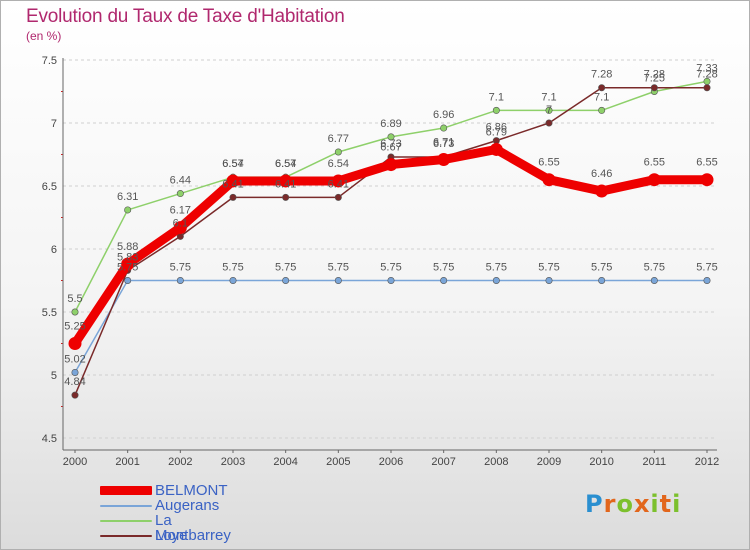  What do you see at coordinates (54, 124) in the screenshot?
I see `y-tick-label: 7` at bounding box center [54, 124].